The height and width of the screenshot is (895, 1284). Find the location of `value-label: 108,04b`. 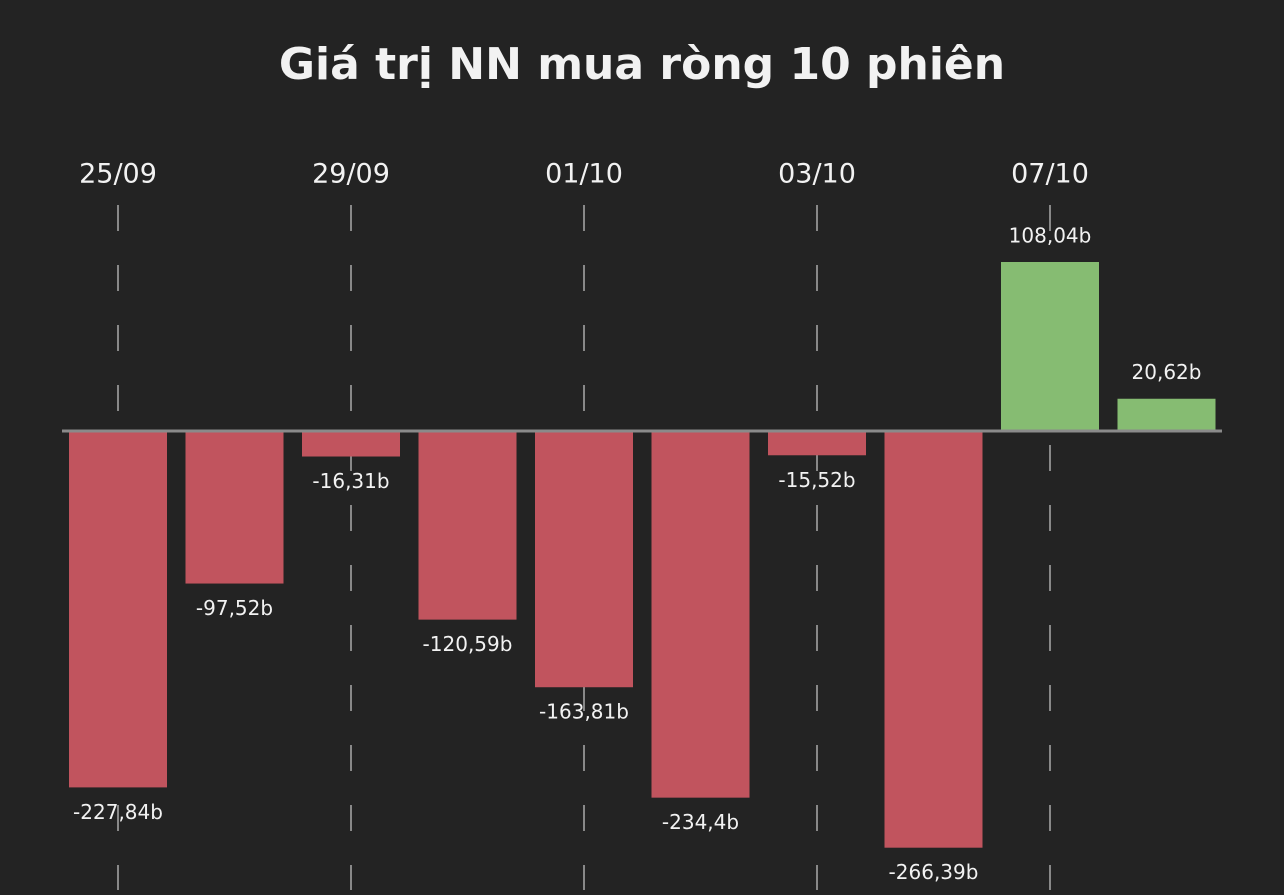

value-label: 108,04b is located at coordinates (1050, 236).